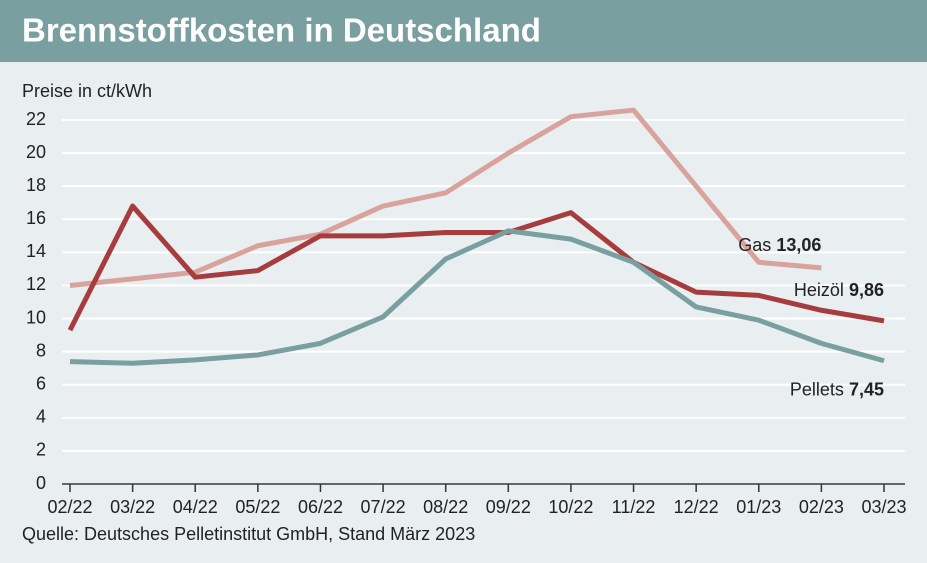 The height and width of the screenshot is (563, 927). What do you see at coordinates (36, 218) in the screenshot?
I see `y-tick-label: 16` at bounding box center [36, 218].